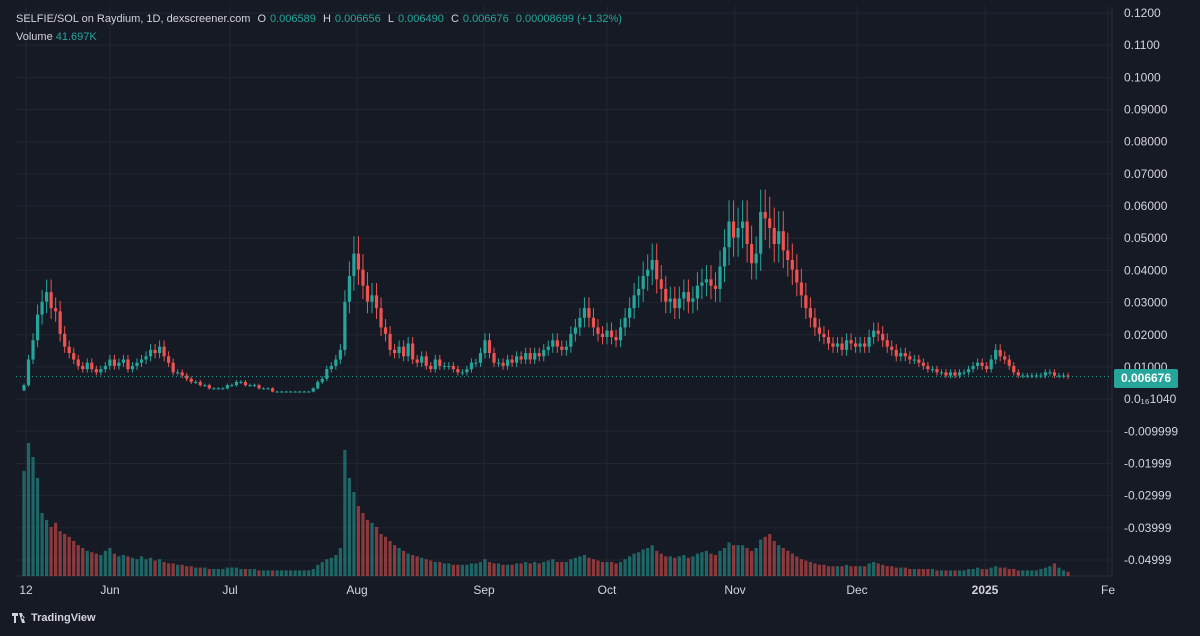  What do you see at coordinates (985, 590) in the screenshot?
I see `x-tick-label: 2025` at bounding box center [985, 590].